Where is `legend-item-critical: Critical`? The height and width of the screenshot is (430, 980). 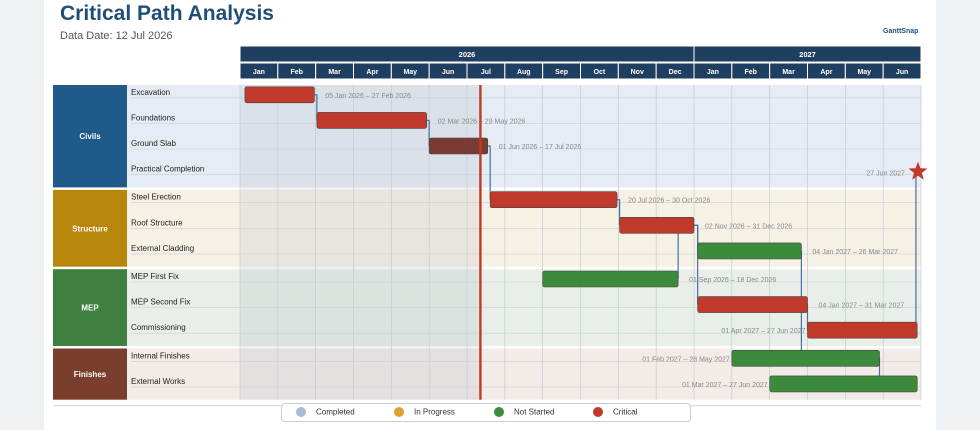
legend-item-critical: Critical is located at coordinates (615, 412).